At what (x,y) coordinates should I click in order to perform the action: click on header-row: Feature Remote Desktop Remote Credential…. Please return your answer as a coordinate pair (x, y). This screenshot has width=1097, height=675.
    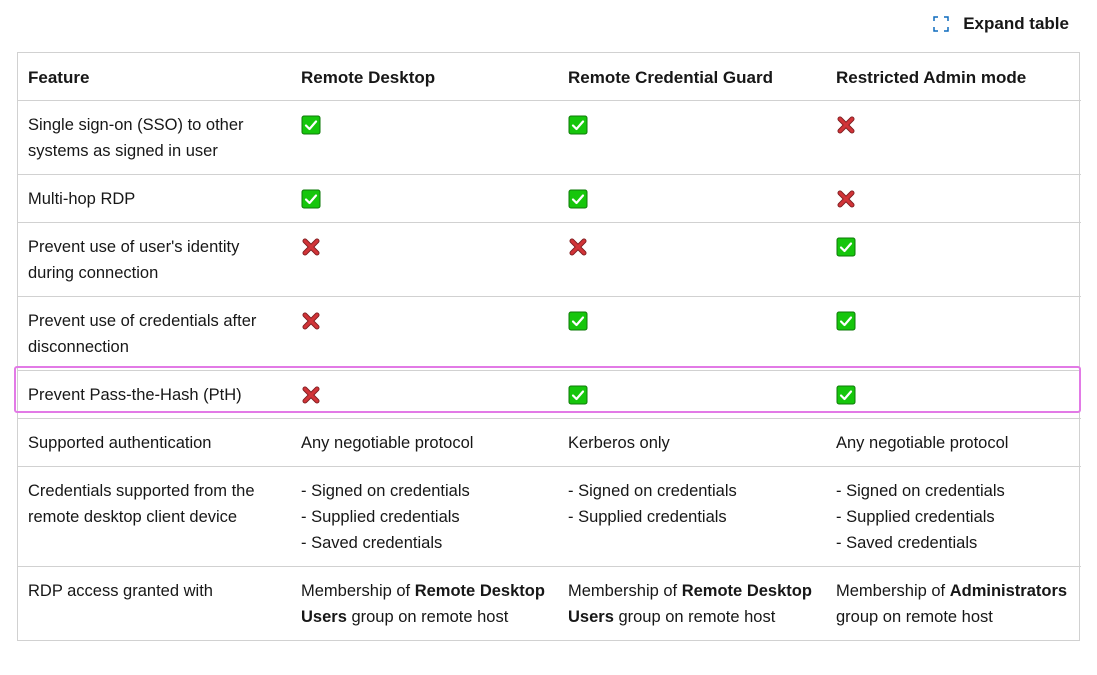
    Looking at the image, I should click on (549, 77).